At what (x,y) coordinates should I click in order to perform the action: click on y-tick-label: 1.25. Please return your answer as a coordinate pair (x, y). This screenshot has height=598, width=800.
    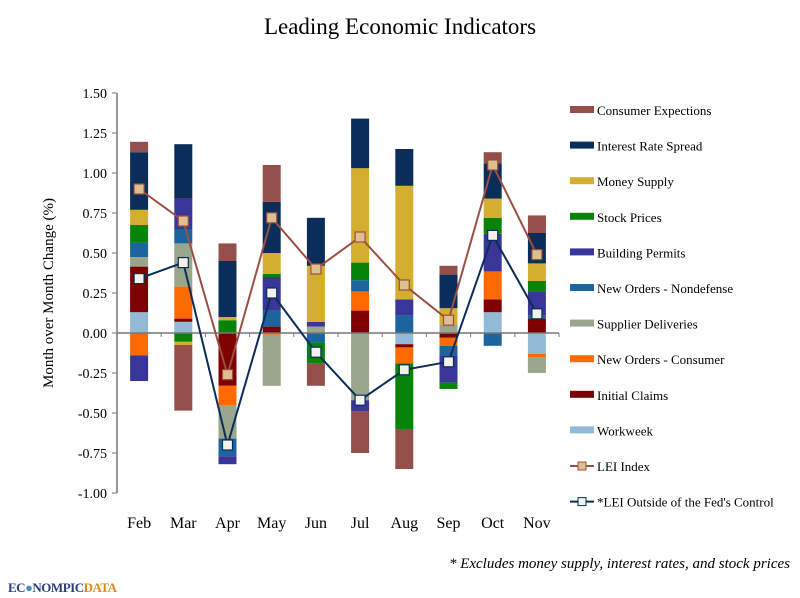
    Looking at the image, I should click on (95, 134).